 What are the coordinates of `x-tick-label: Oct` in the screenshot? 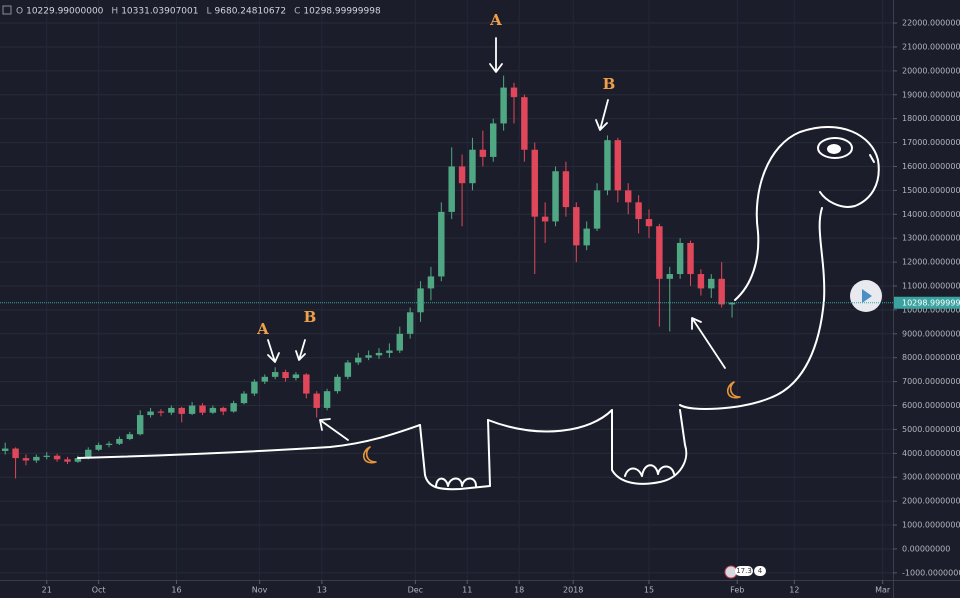 It's located at (99, 590).